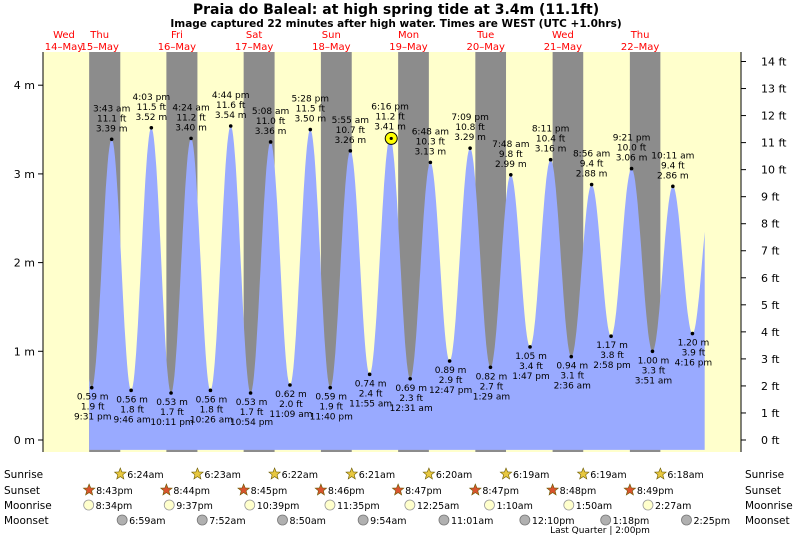  Describe the element at coordinates (311, 100) in the screenshot. I see `high-tide-time: 5:28 pm` at that location.